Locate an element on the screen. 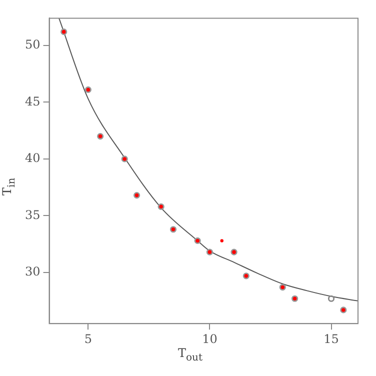  y-tick-label: 50 is located at coordinates (32, 45).